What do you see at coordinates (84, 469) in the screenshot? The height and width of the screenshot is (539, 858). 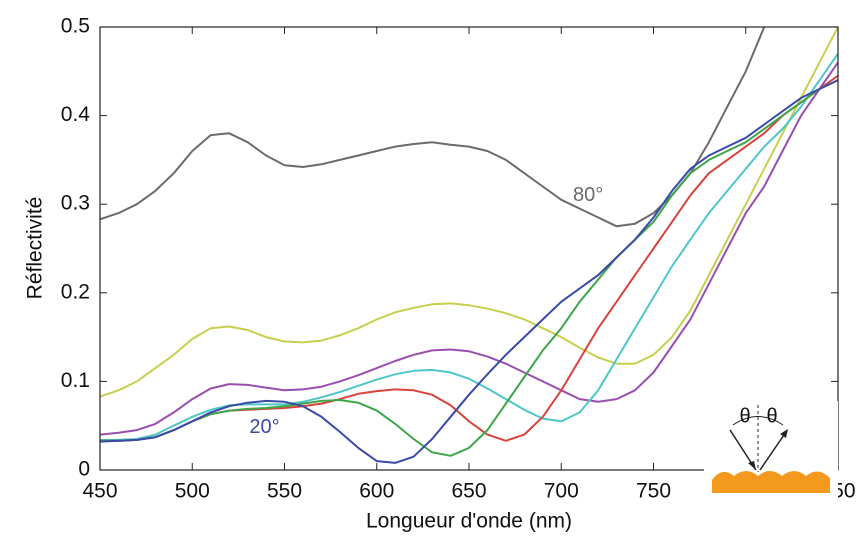 I see `y-tick-label: 0` at bounding box center [84, 469].